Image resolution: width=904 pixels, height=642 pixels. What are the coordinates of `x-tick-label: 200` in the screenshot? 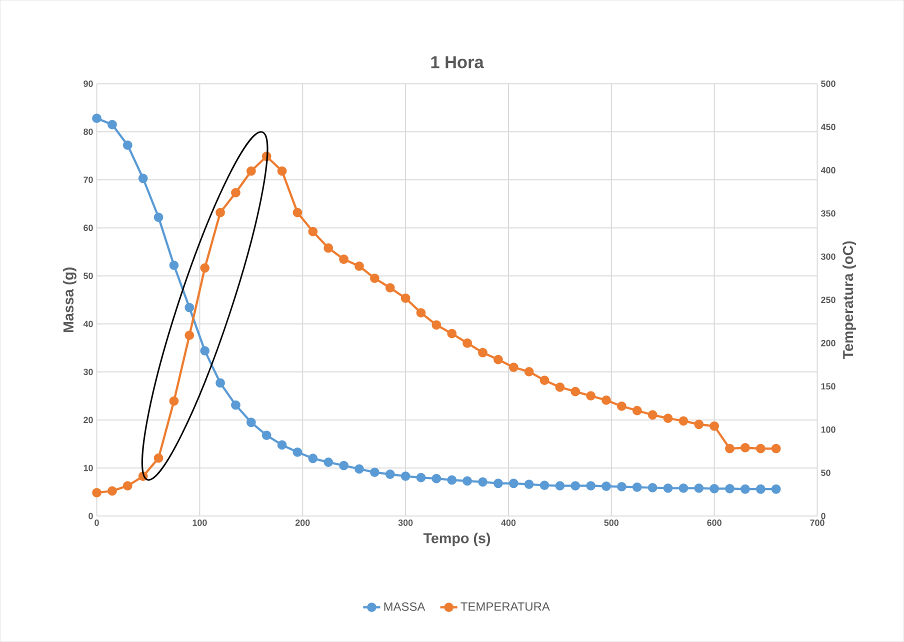 It's located at (302, 523).